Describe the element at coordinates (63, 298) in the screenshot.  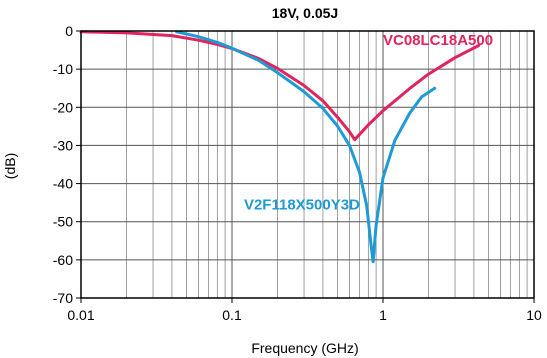
I see `y-tick-label: -70` at that location.